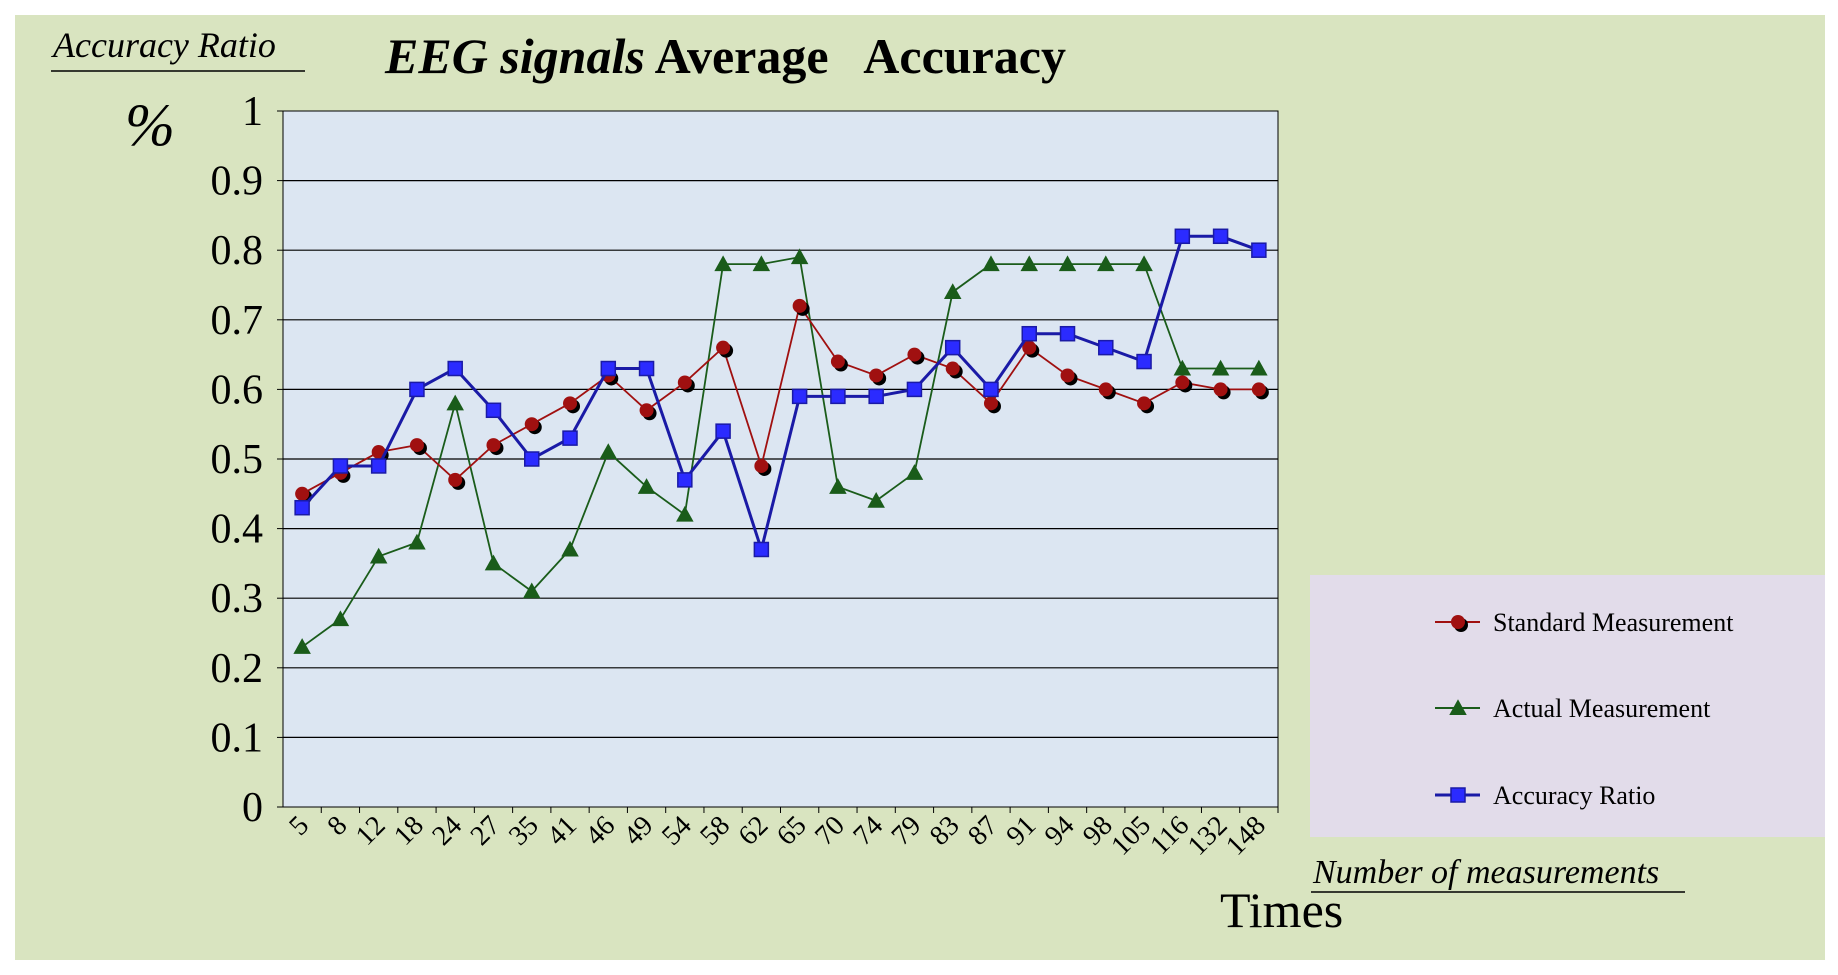 The image size is (1838, 975). I want to click on y-tick-label: 0.4, so click(237, 530).